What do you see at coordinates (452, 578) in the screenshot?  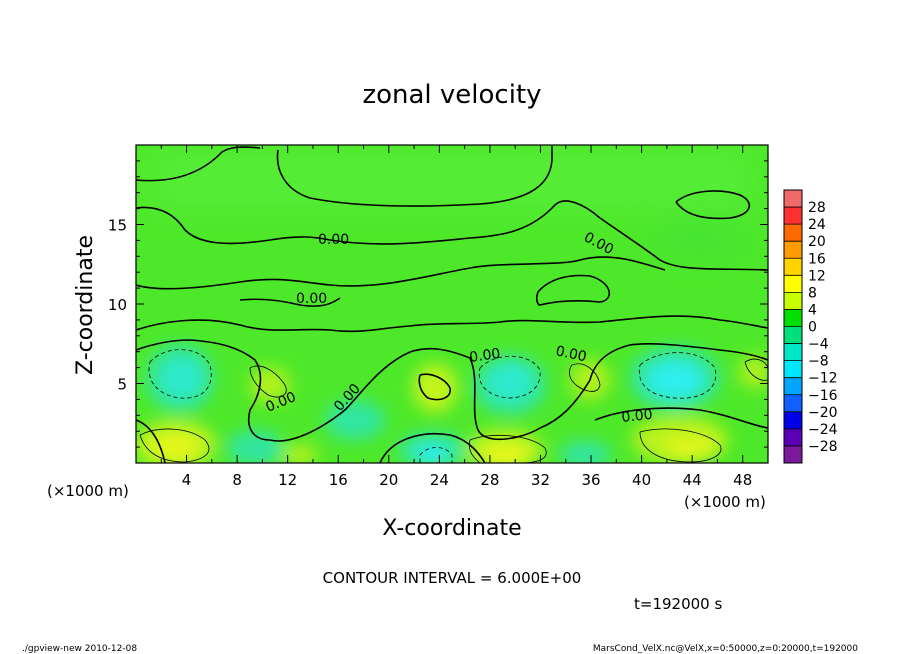 I see `contour-interval-label: CONTOUR INTERVAL = 6.000E+00` at bounding box center [452, 578].